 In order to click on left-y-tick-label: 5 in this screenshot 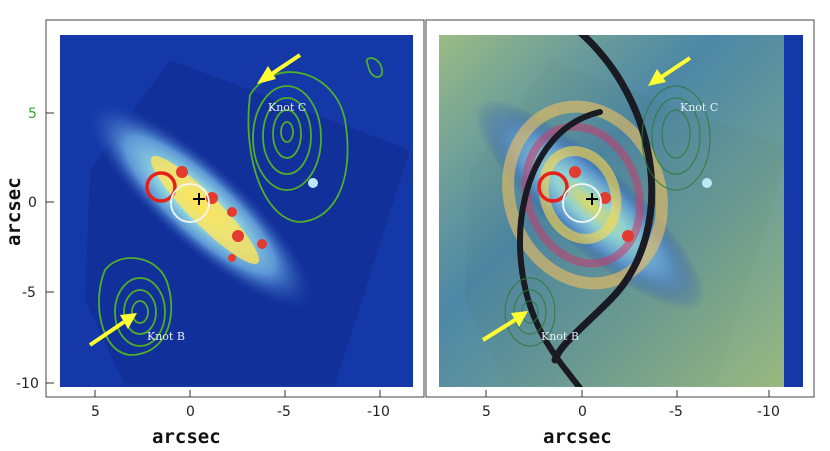, I will do `click(32, 114)`.